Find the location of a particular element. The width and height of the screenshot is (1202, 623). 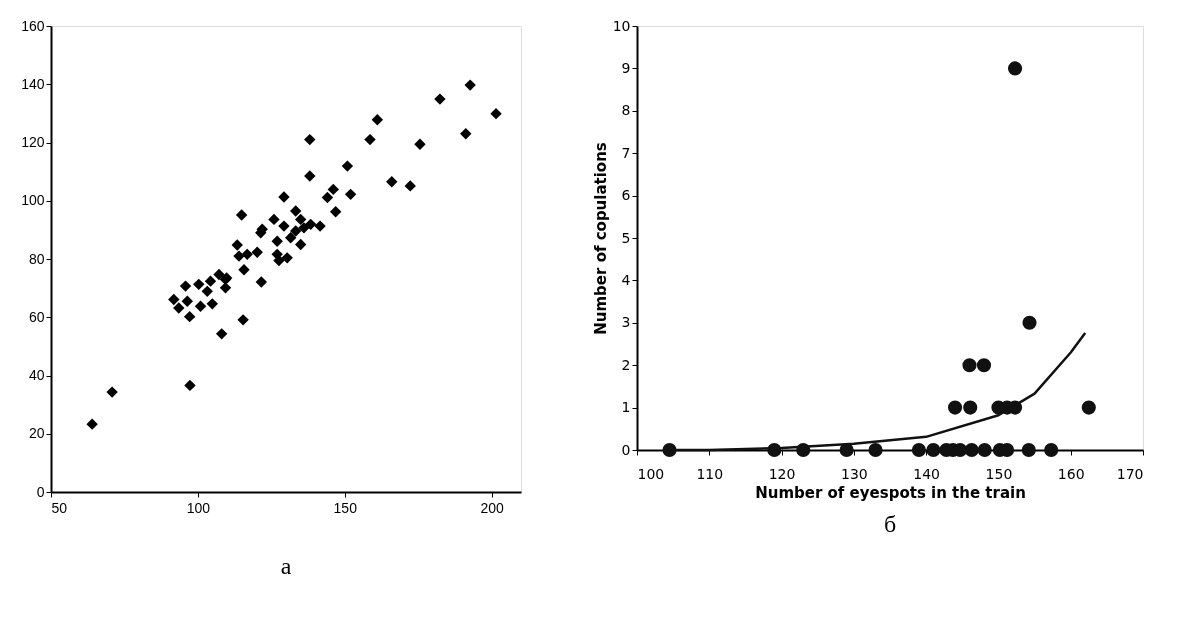

x-tick-label: 130 is located at coordinates (854, 473).